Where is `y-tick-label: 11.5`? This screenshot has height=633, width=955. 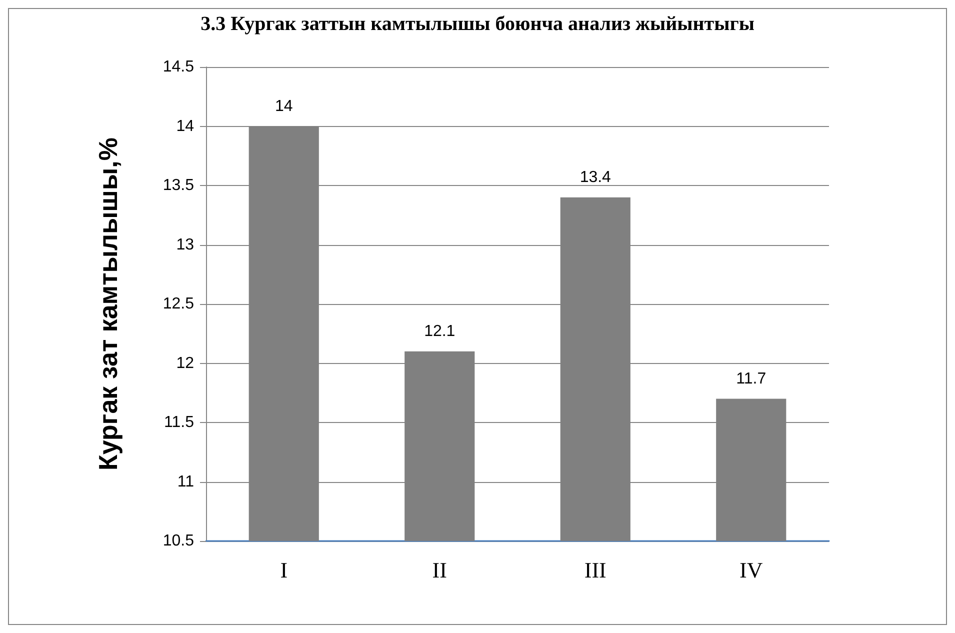
y-tick-label: 11.5 is located at coordinates (179, 422).